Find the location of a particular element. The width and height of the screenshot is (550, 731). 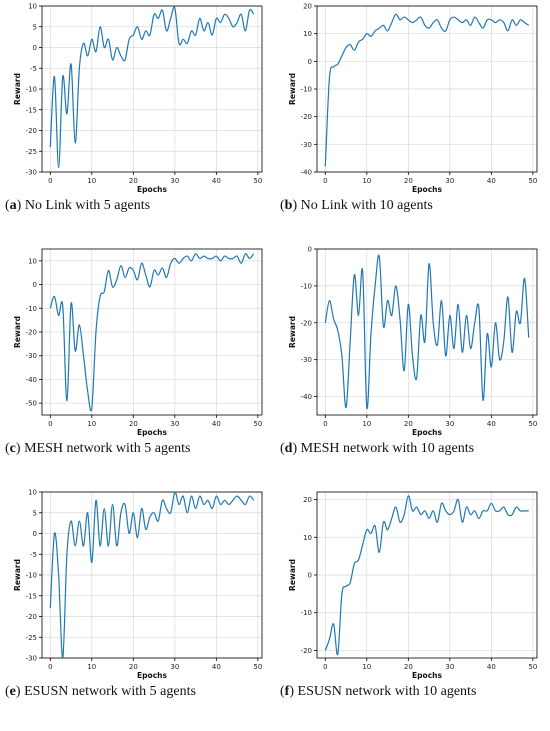

line-chart-d: 0 10 20 30 40 50 -40 -30 -20 -10 0 Epochs Reward is located at coordinates (413, 341).